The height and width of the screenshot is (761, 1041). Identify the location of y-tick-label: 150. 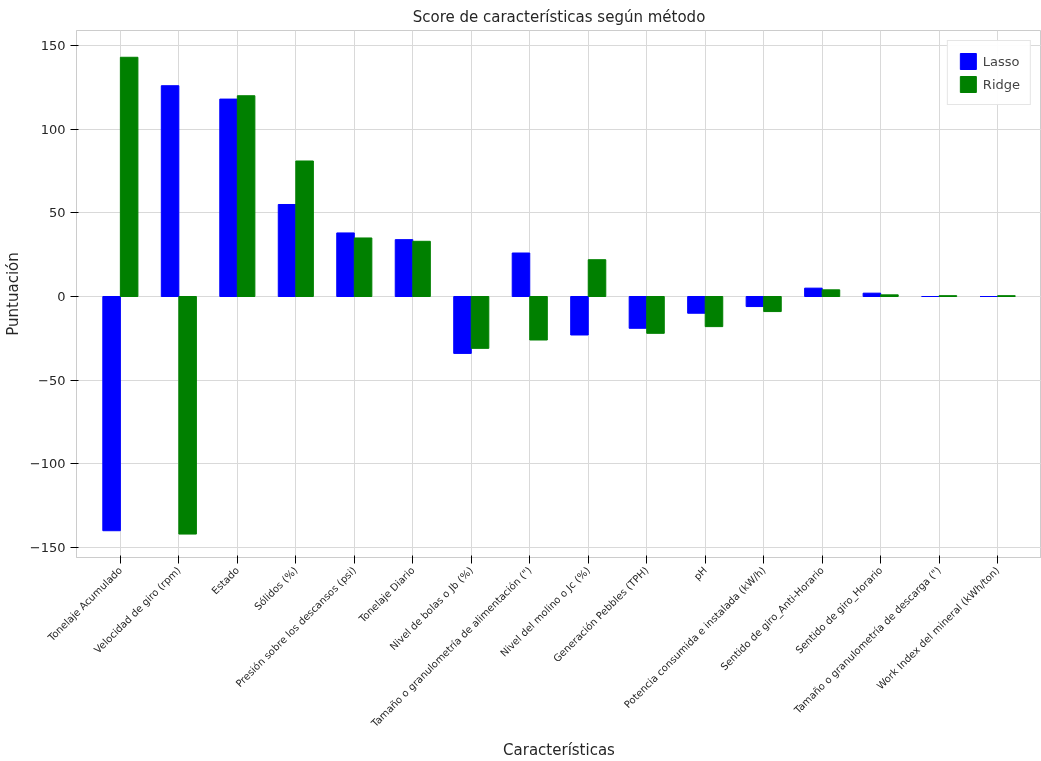
(53, 46).